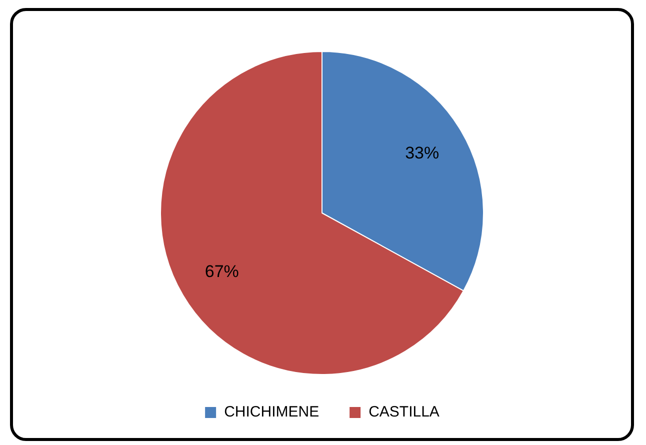 Image resolution: width=646 pixels, height=445 pixels. What do you see at coordinates (221, 271) in the screenshot?
I see `data-label: 67%` at bounding box center [221, 271].